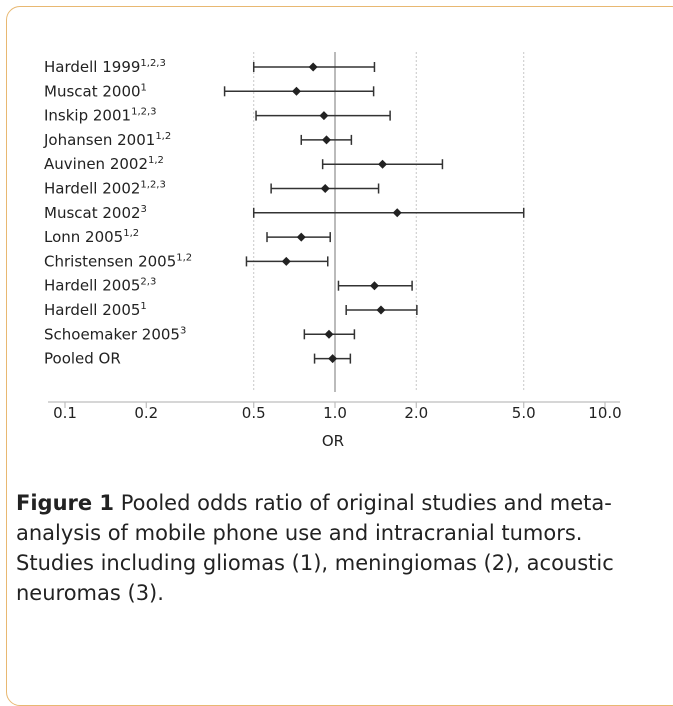  I want to click on study-row: Muscat 20001, so click(209, 91).